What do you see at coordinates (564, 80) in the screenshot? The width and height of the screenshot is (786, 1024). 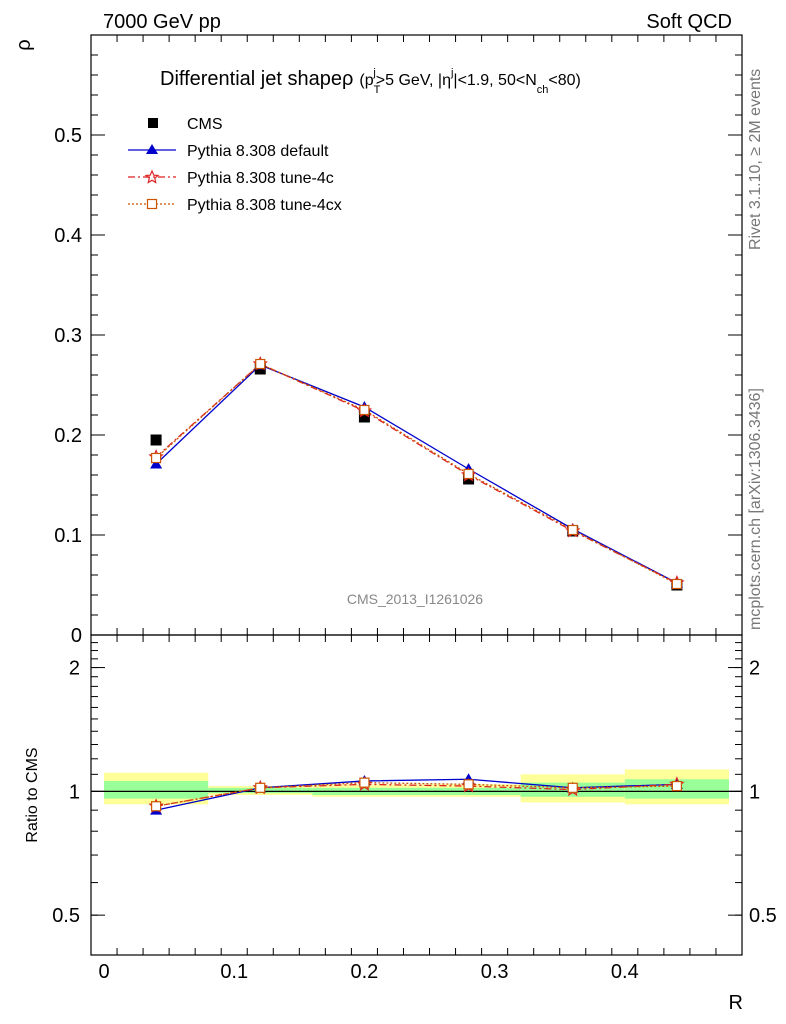 I see `chart-title-close: <80)` at bounding box center [564, 80].